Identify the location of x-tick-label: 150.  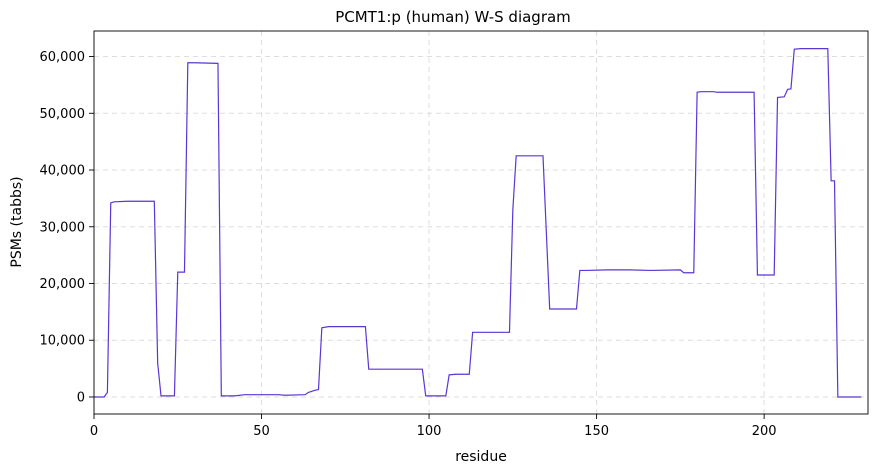
(596, 431).